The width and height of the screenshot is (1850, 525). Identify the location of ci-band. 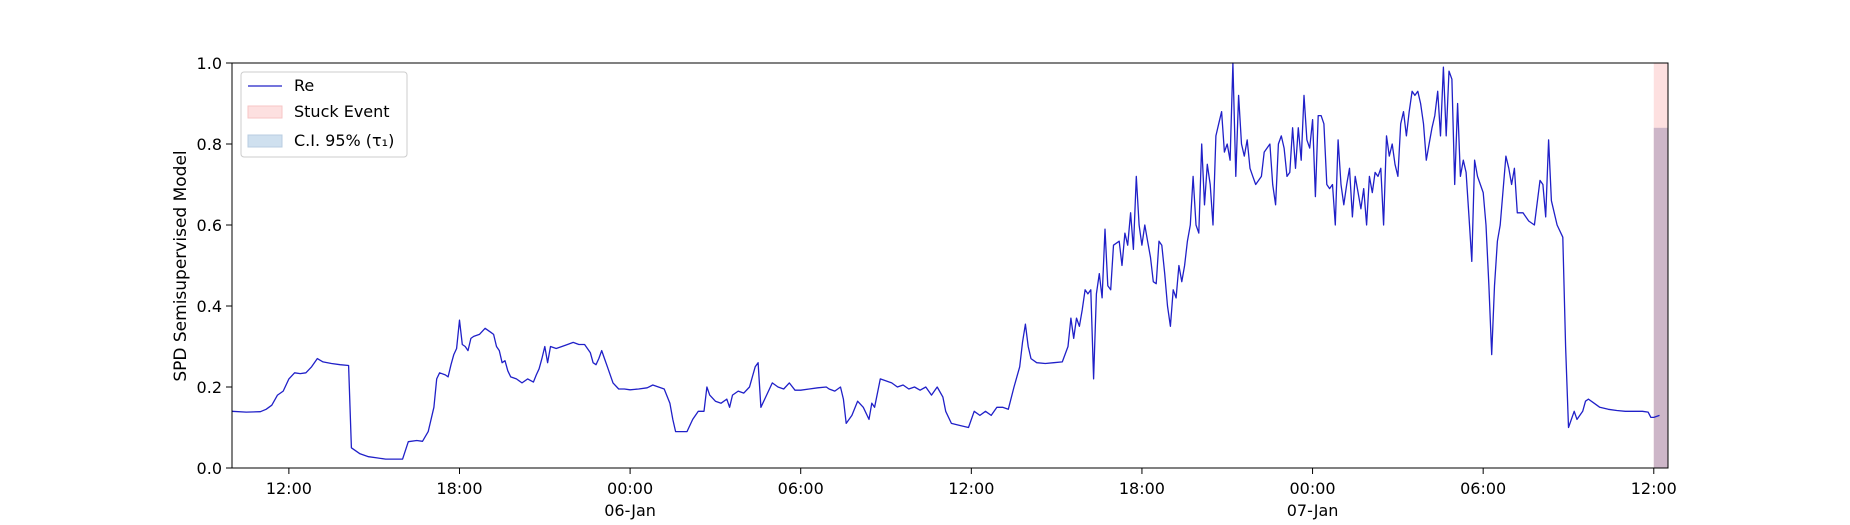
(1660, 298).